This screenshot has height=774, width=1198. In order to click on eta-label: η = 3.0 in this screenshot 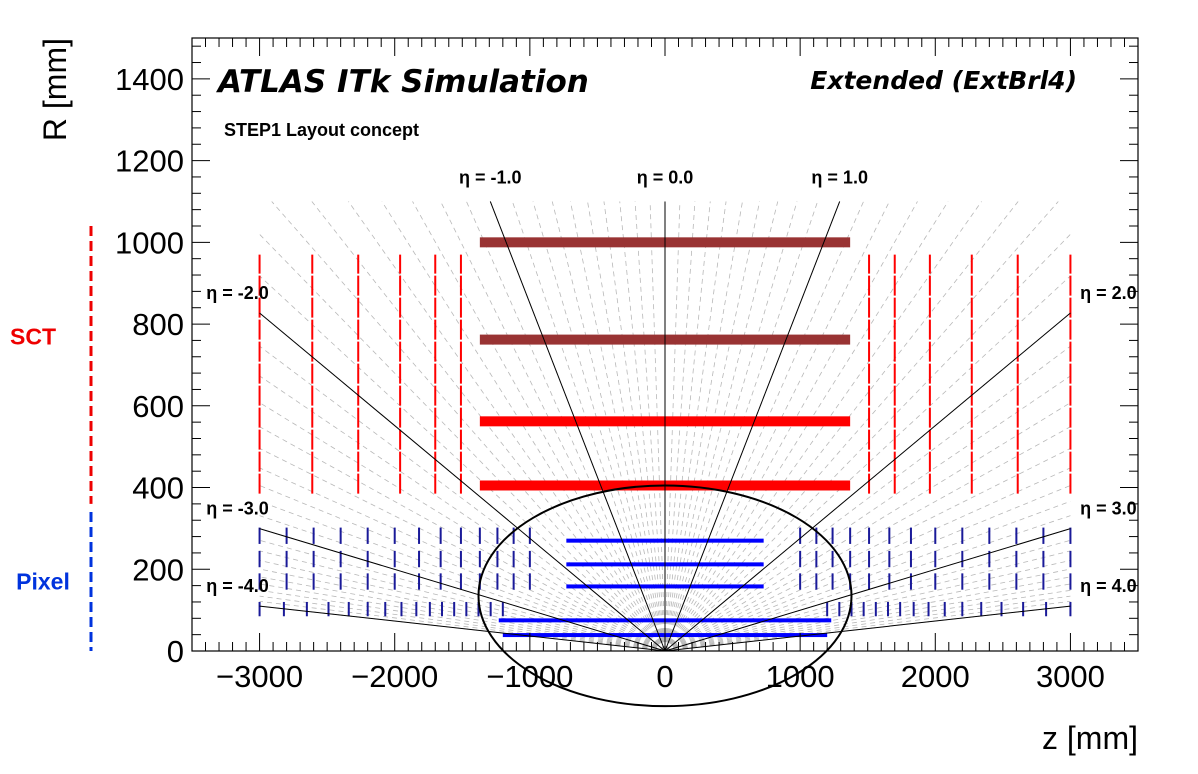, I will do `click(1108, 509)`.